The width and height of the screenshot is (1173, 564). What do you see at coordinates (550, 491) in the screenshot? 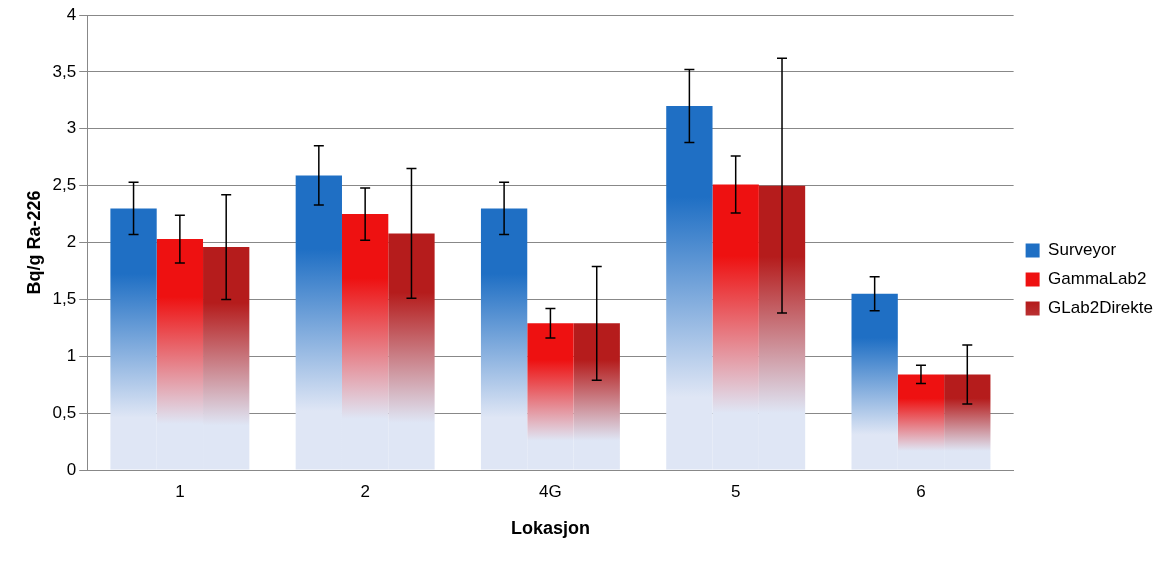
I see `x-tick-label: 4G` at bounding box center [550, 491].